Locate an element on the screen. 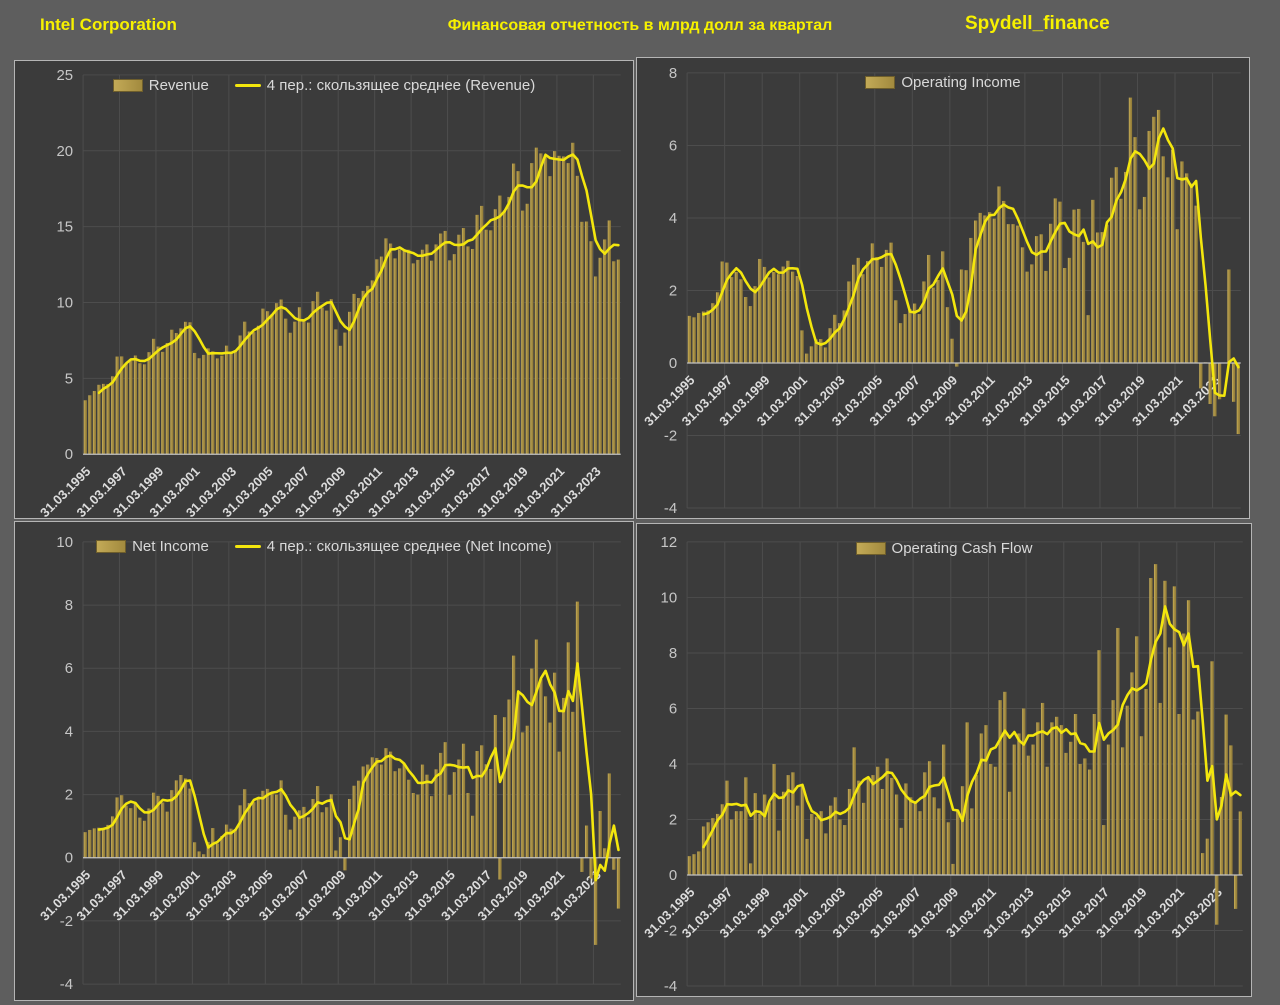 This screenshot has width=1280, height=1005. net-income-moving-average-line is located at coordinates (358, 772).